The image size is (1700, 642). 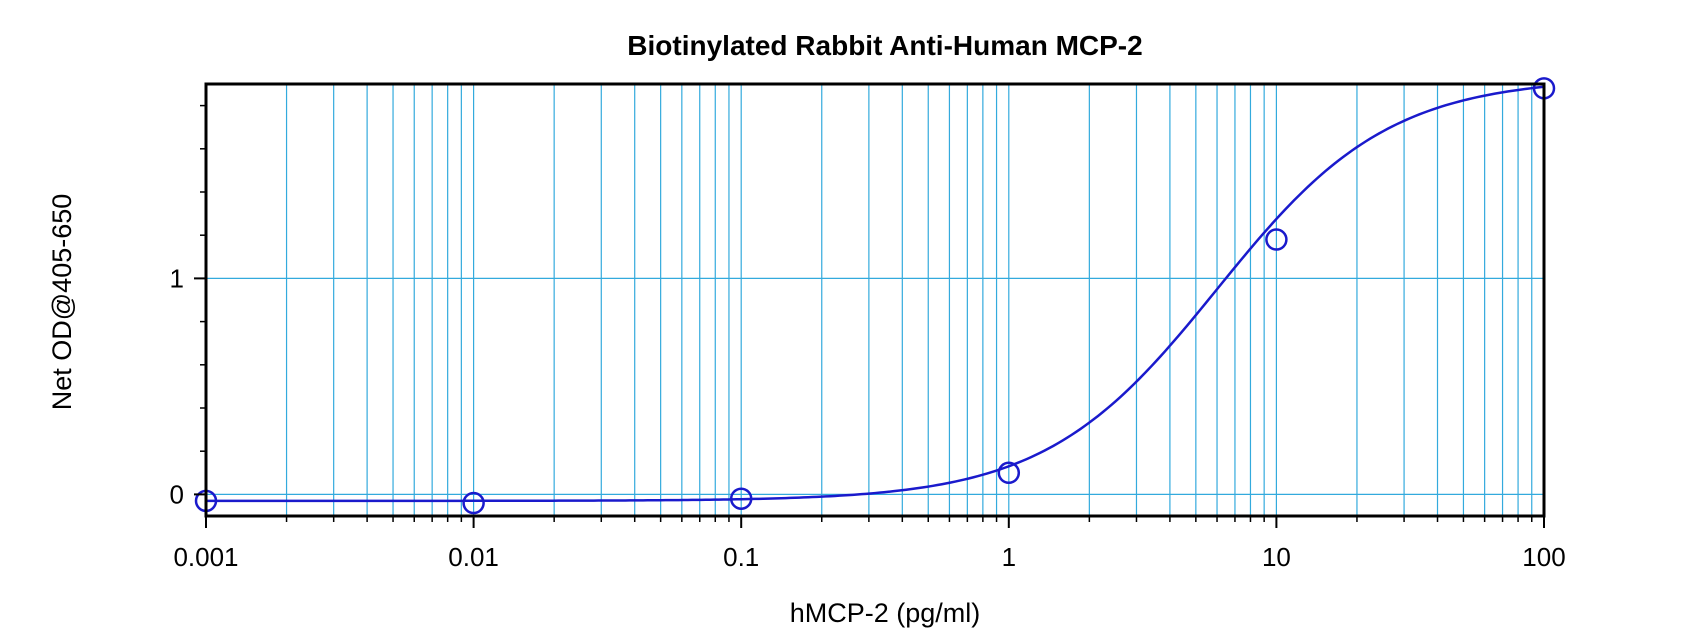 I want to click on y-axis-ticks: 01, so click(x=188, y=306).